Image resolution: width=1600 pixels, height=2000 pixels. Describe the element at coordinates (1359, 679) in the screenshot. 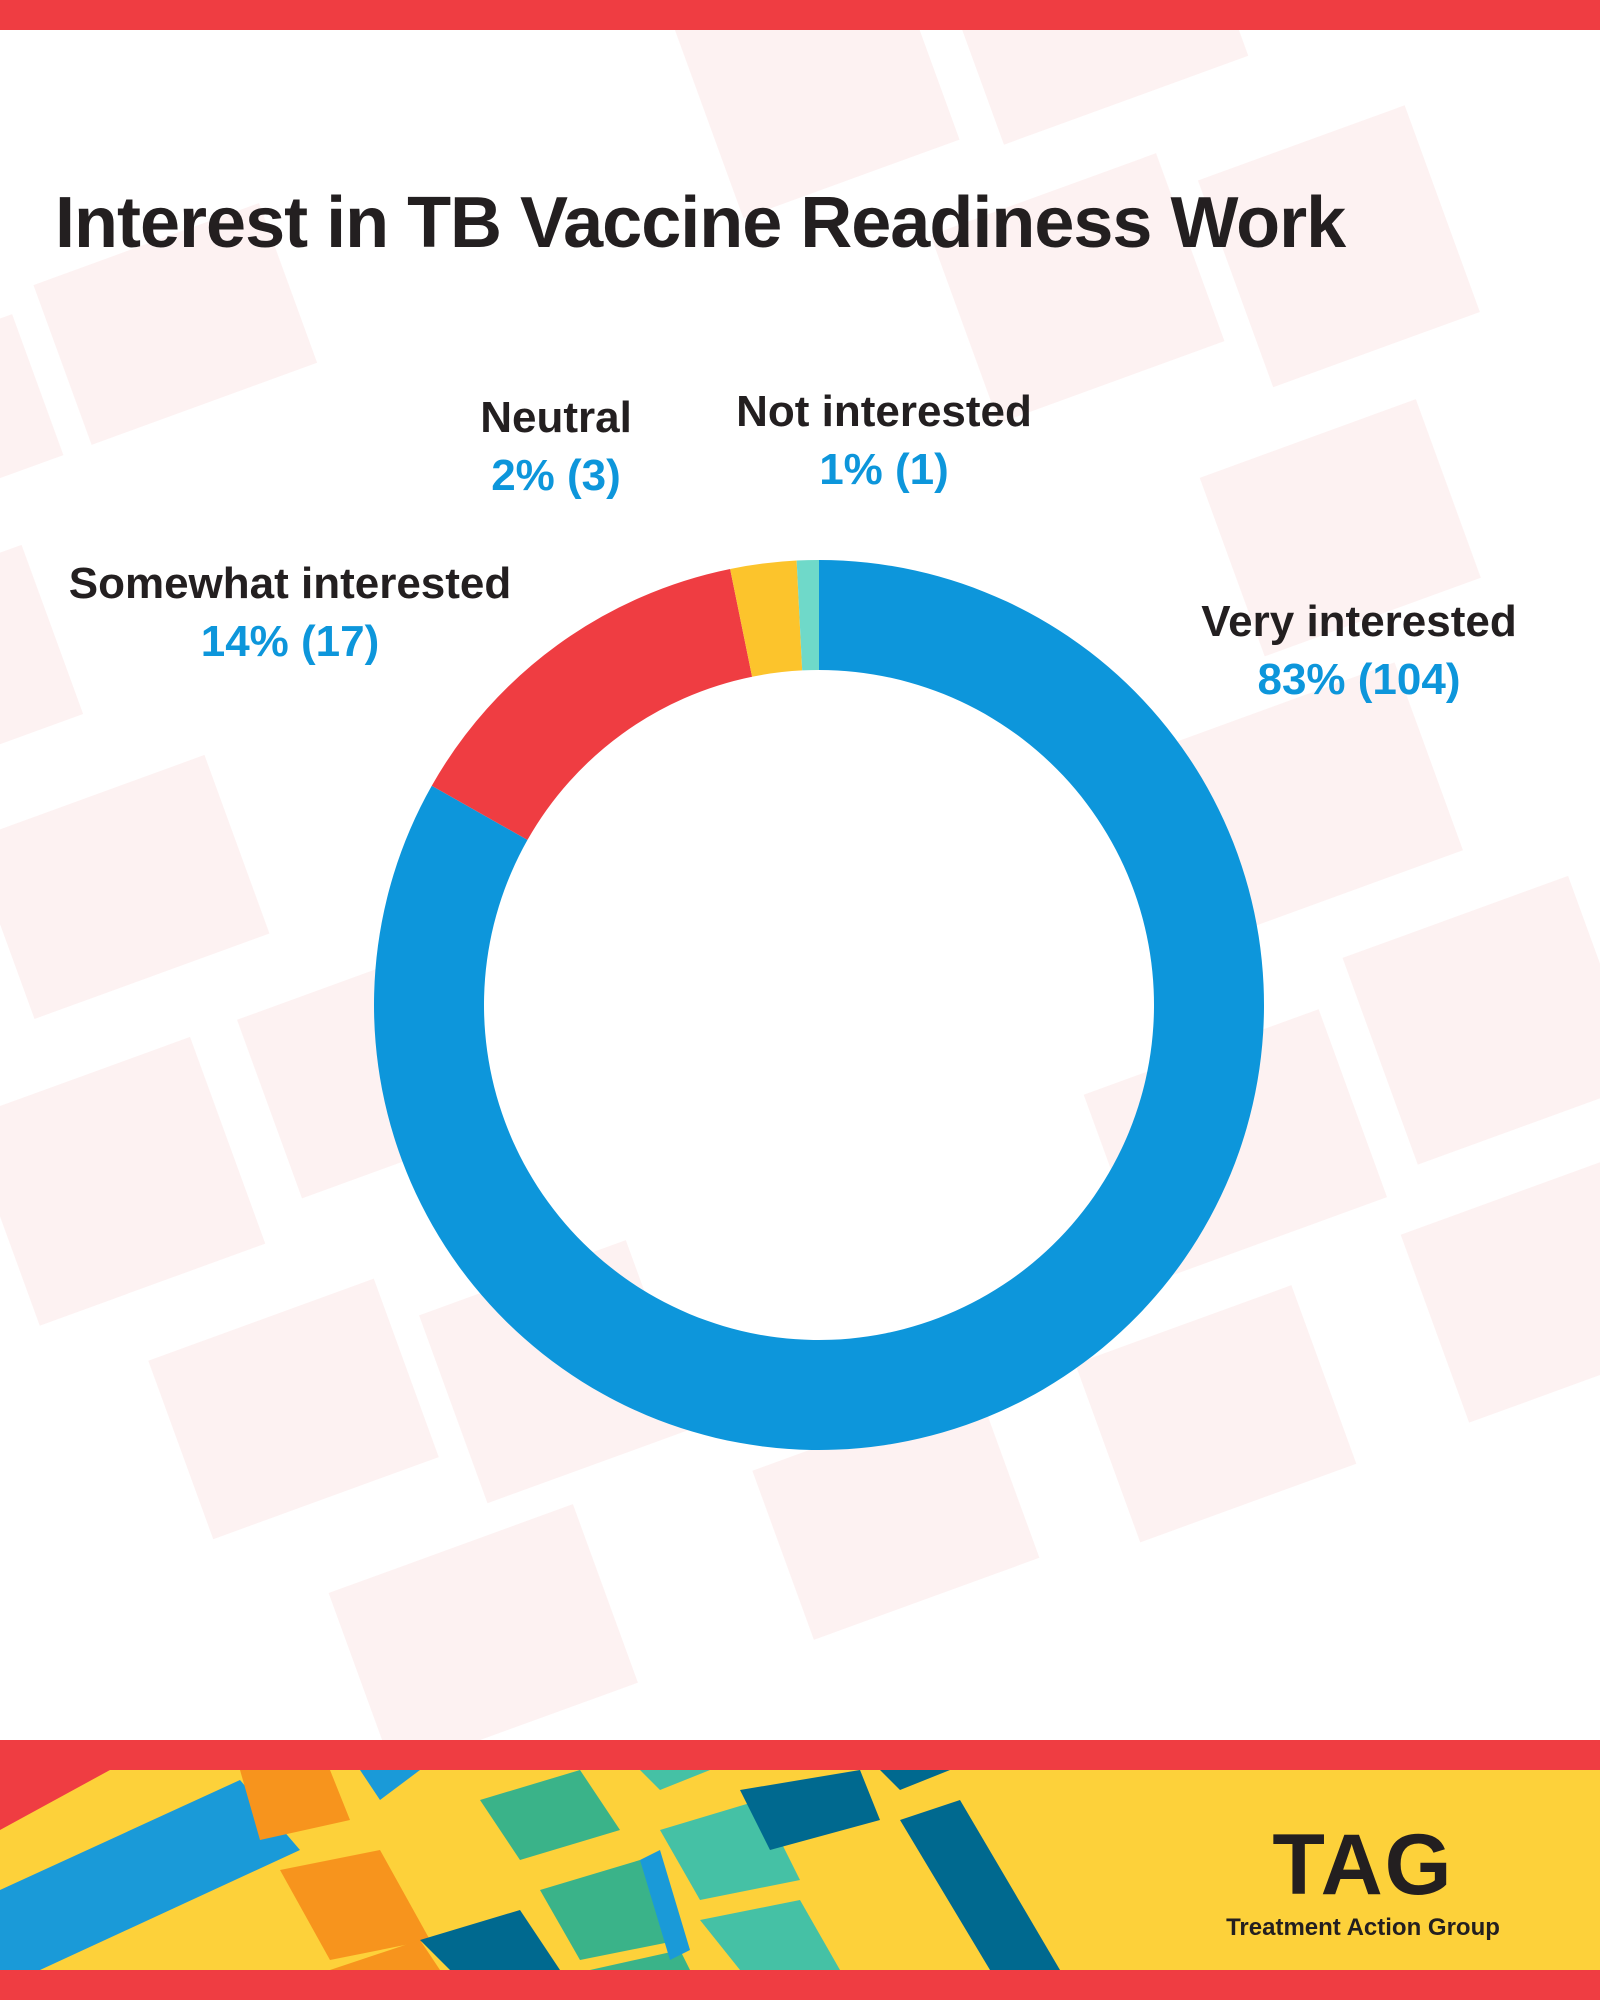

I see `label-very-interested-value: 83% (104)` at that location.